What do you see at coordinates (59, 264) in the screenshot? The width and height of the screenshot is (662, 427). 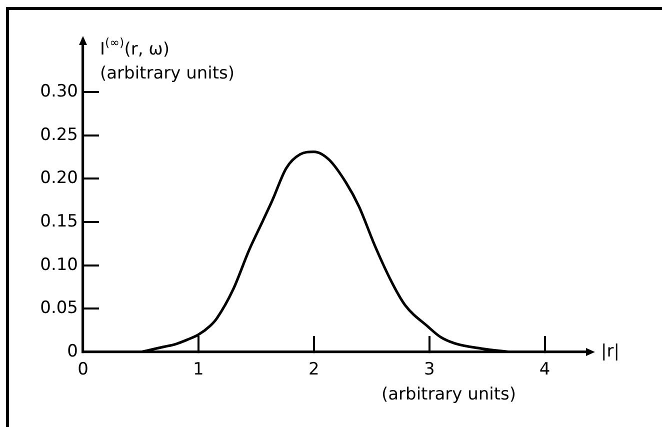 I see `y-tick-label: 0.10` at bounding box center [59, 264].